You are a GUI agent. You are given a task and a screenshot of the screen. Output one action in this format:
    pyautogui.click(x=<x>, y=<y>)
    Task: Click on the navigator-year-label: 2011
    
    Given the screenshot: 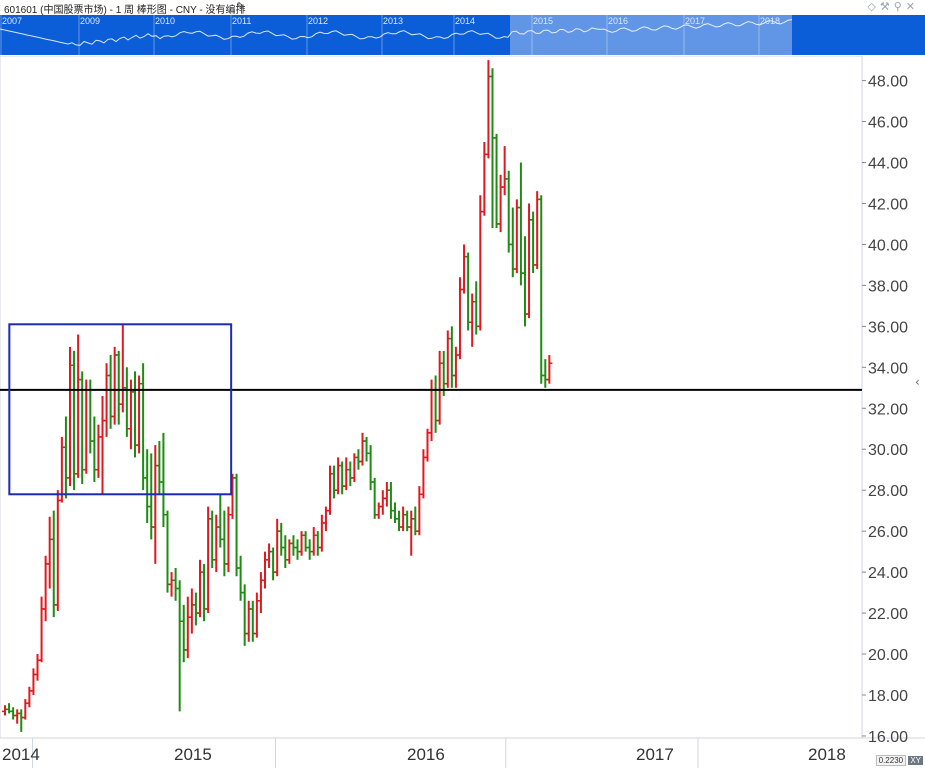 What is the action you would take?
    pyautogui.click(x=242, y=21)
    